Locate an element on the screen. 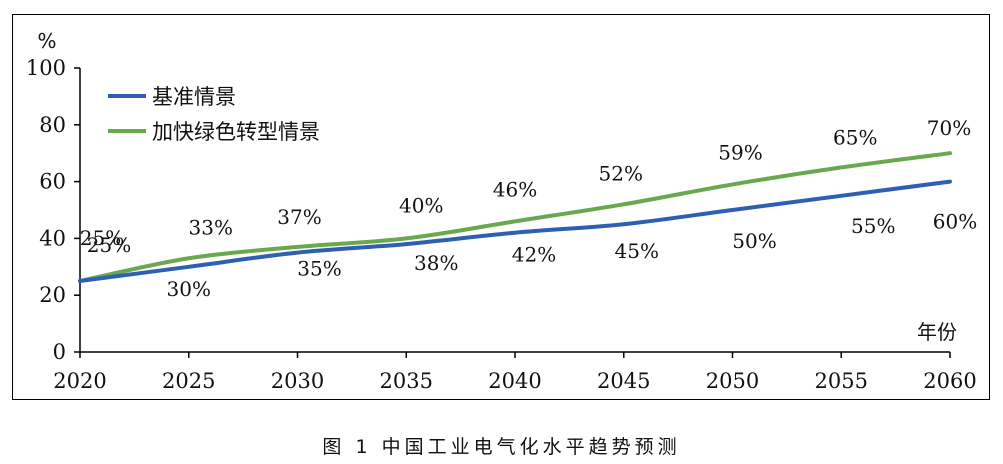 Image resolution: width=1003 pixels, height=464 pixels. y-tick-label: 40 is located at coordinates (52, 238).